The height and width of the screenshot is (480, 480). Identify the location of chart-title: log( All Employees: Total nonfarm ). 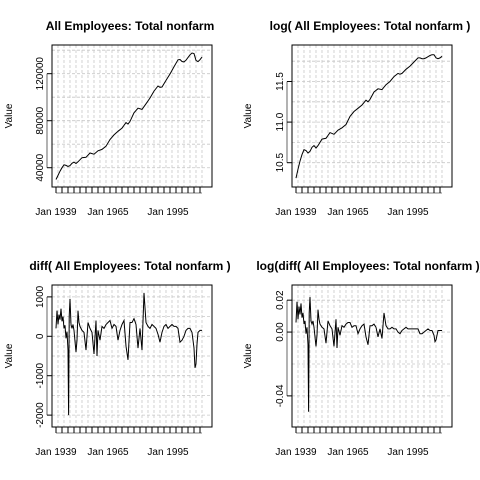
(370, 26).